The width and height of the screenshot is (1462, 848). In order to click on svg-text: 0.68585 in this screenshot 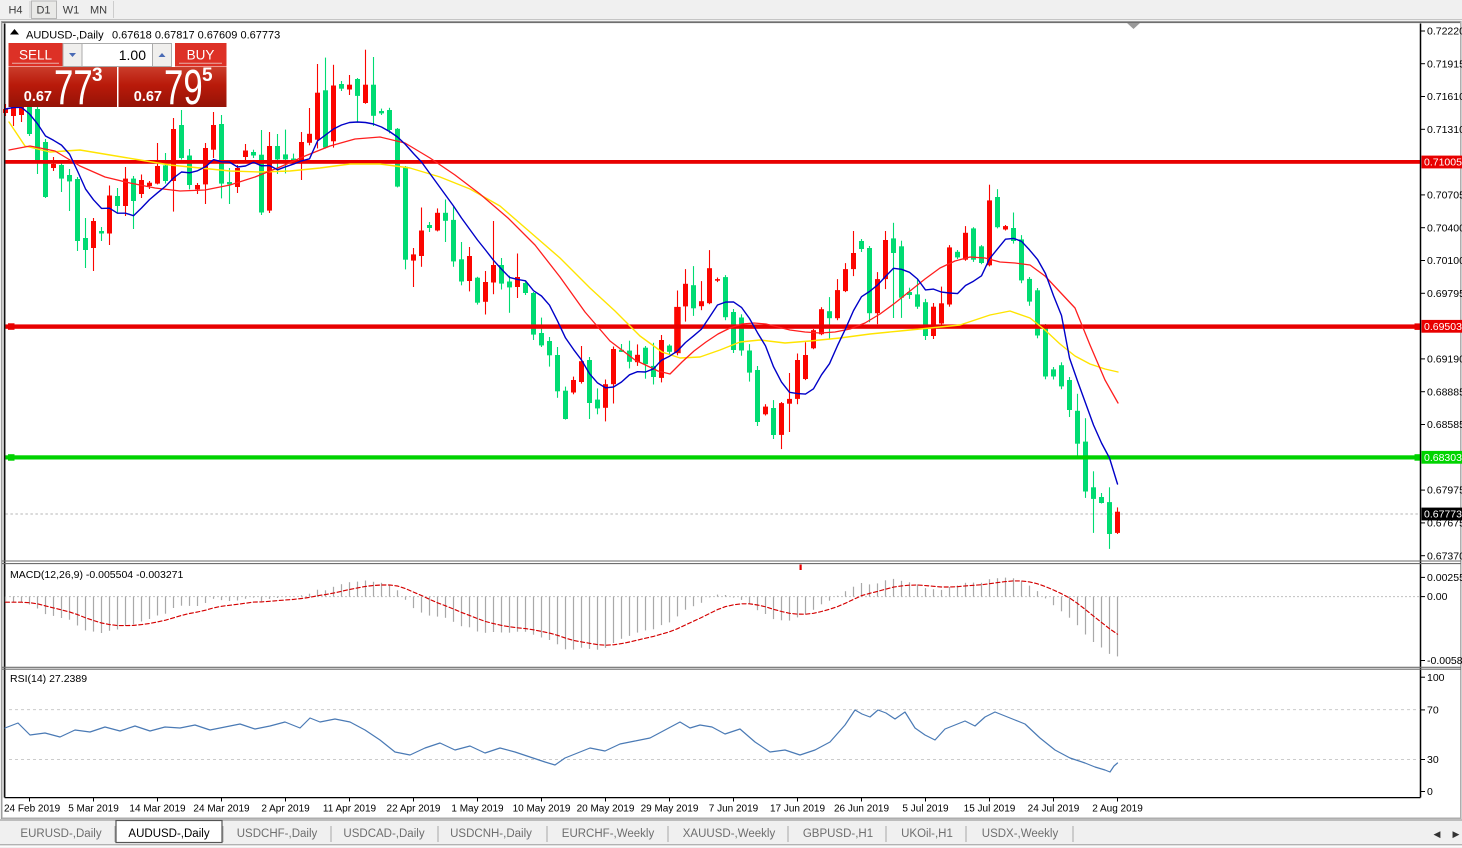, I will do `click(1444, 425)`.